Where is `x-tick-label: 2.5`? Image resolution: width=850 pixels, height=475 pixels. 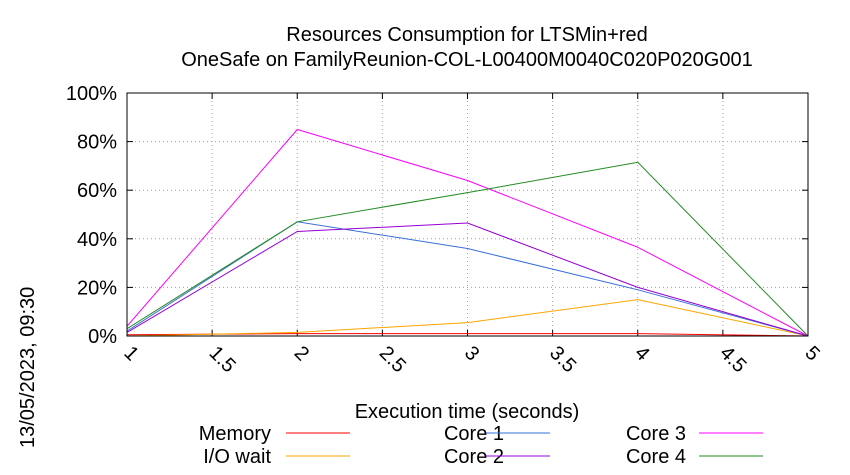
x-tick-label: 2.5 is located at coordinates (392, 359).